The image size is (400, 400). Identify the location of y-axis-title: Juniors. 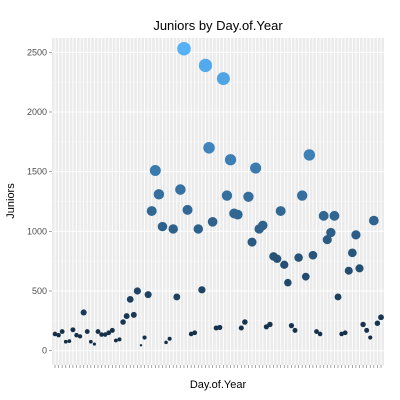
(11, 201).